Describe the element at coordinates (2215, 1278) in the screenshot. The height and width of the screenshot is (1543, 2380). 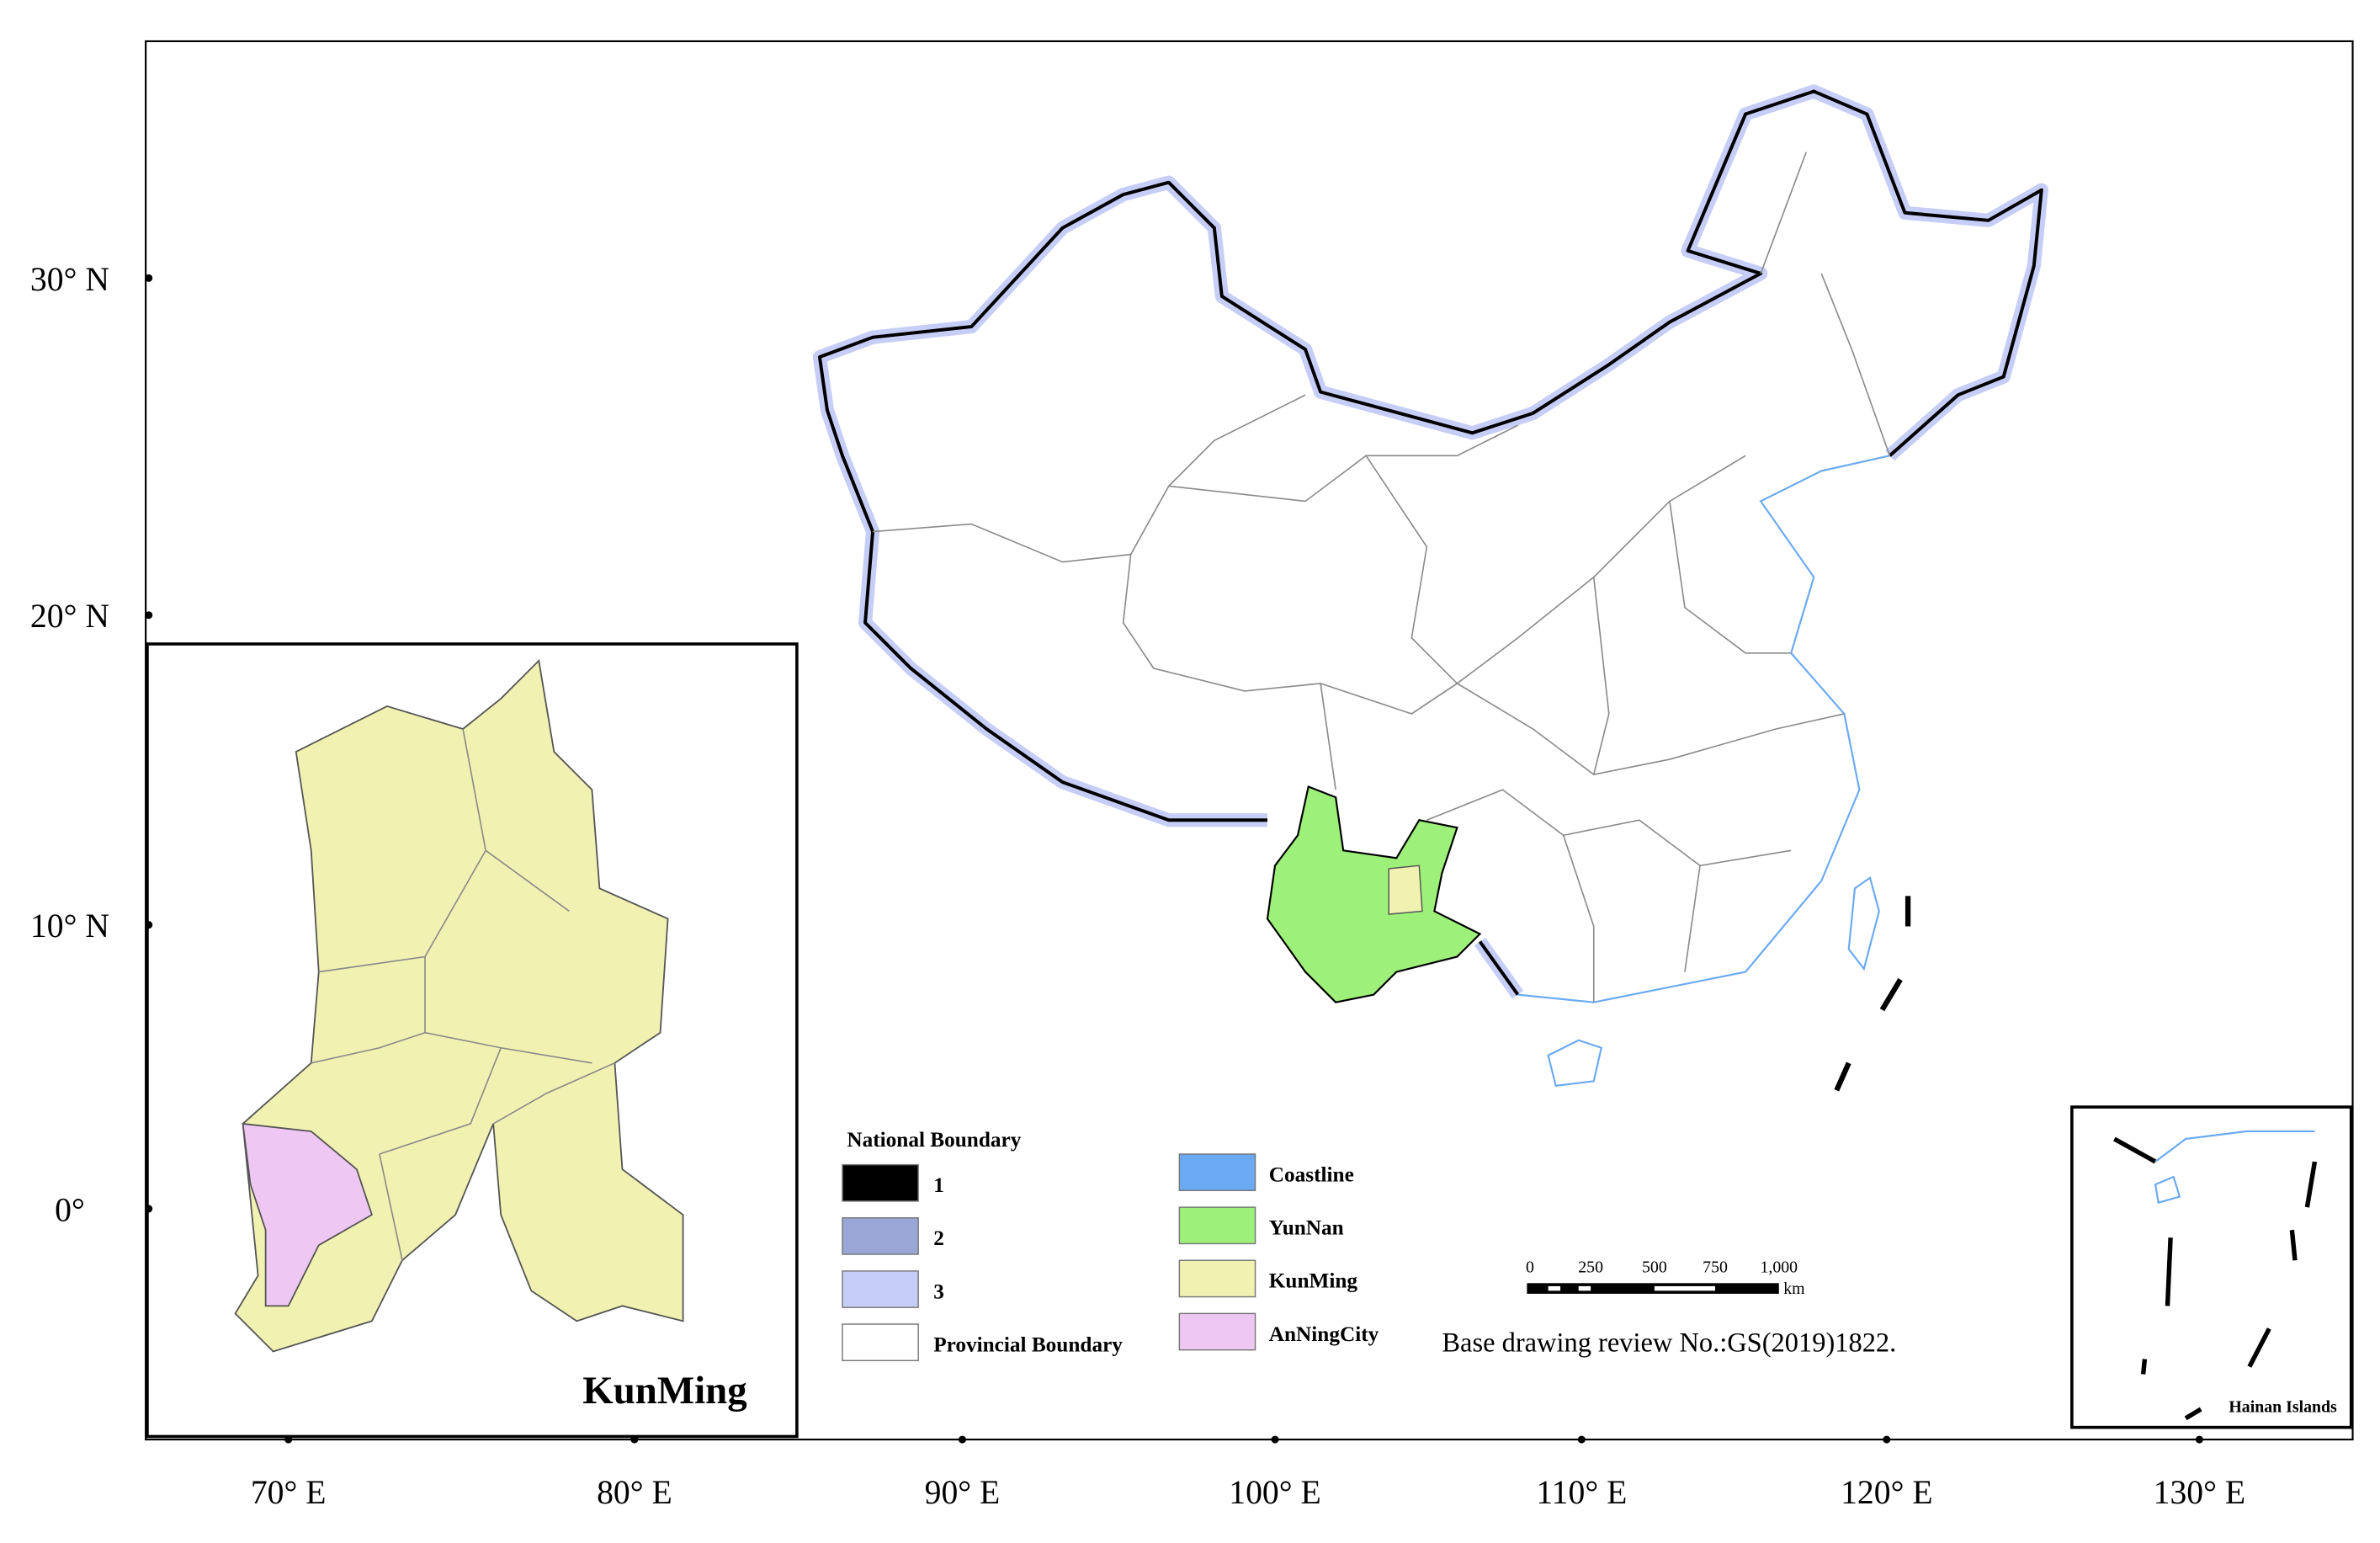
I see `hainan-inset-dashes` at that location.